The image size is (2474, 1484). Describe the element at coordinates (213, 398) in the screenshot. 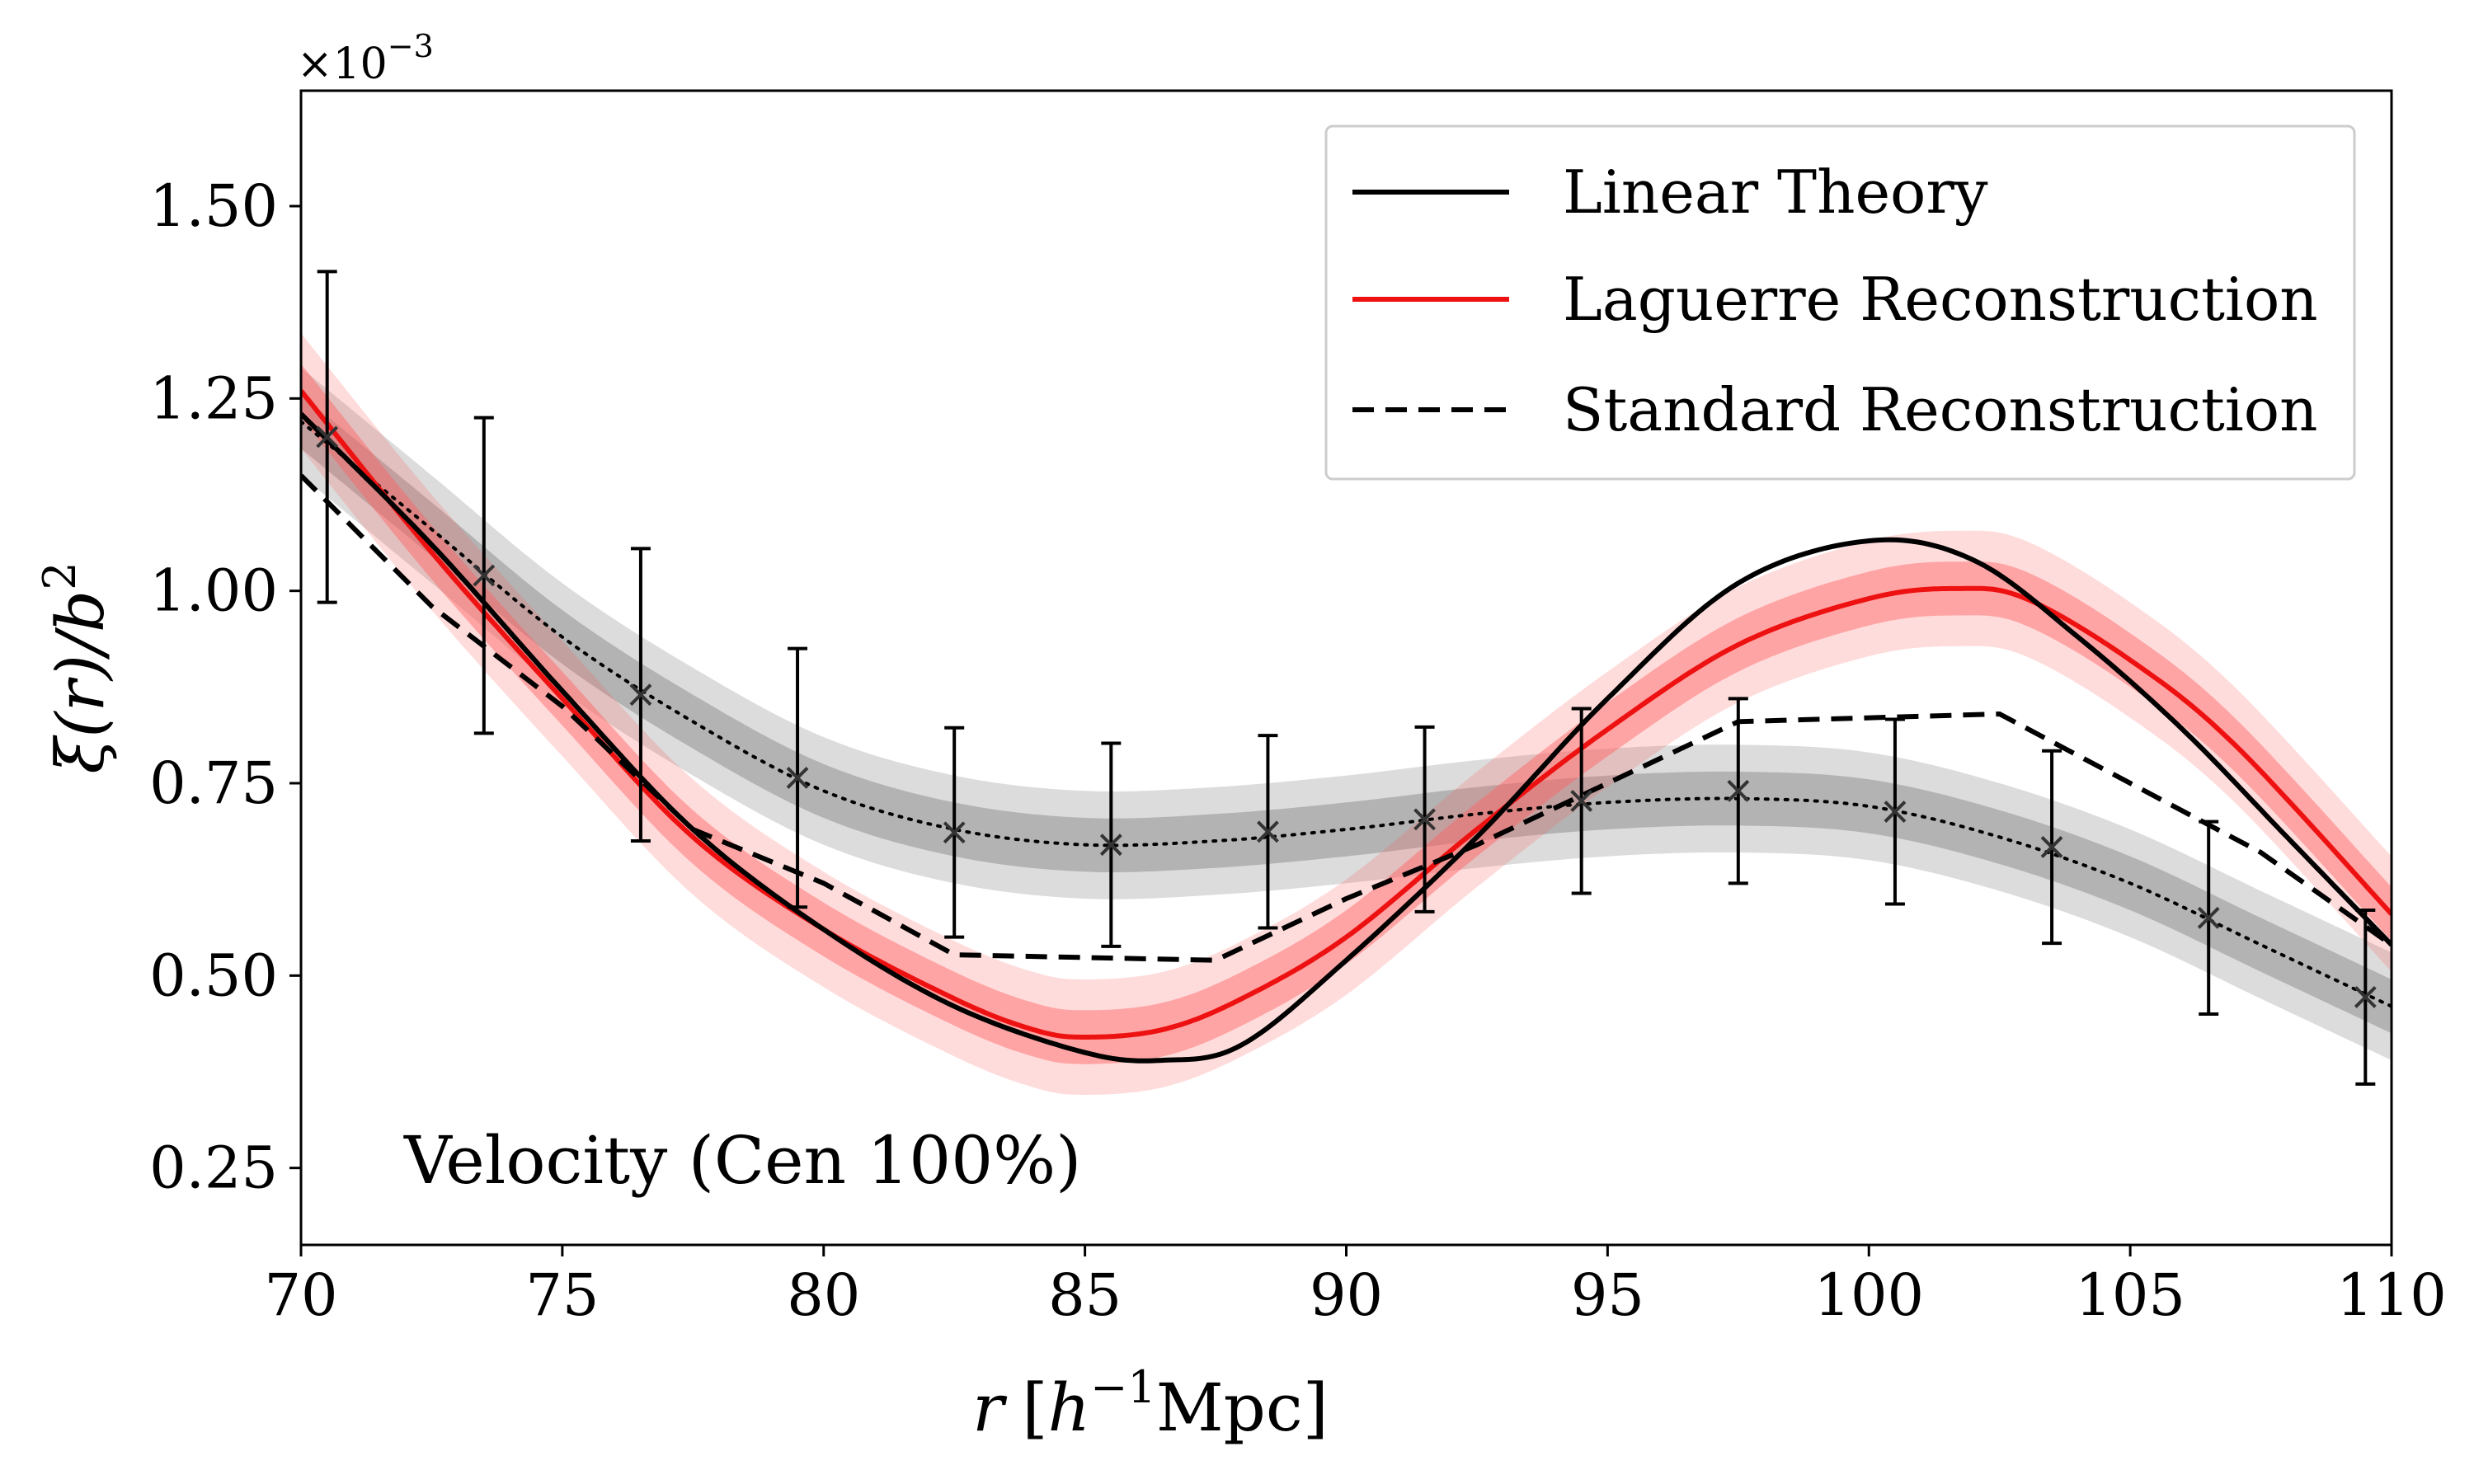

I see `y-tick-label: 1.25` at that location.